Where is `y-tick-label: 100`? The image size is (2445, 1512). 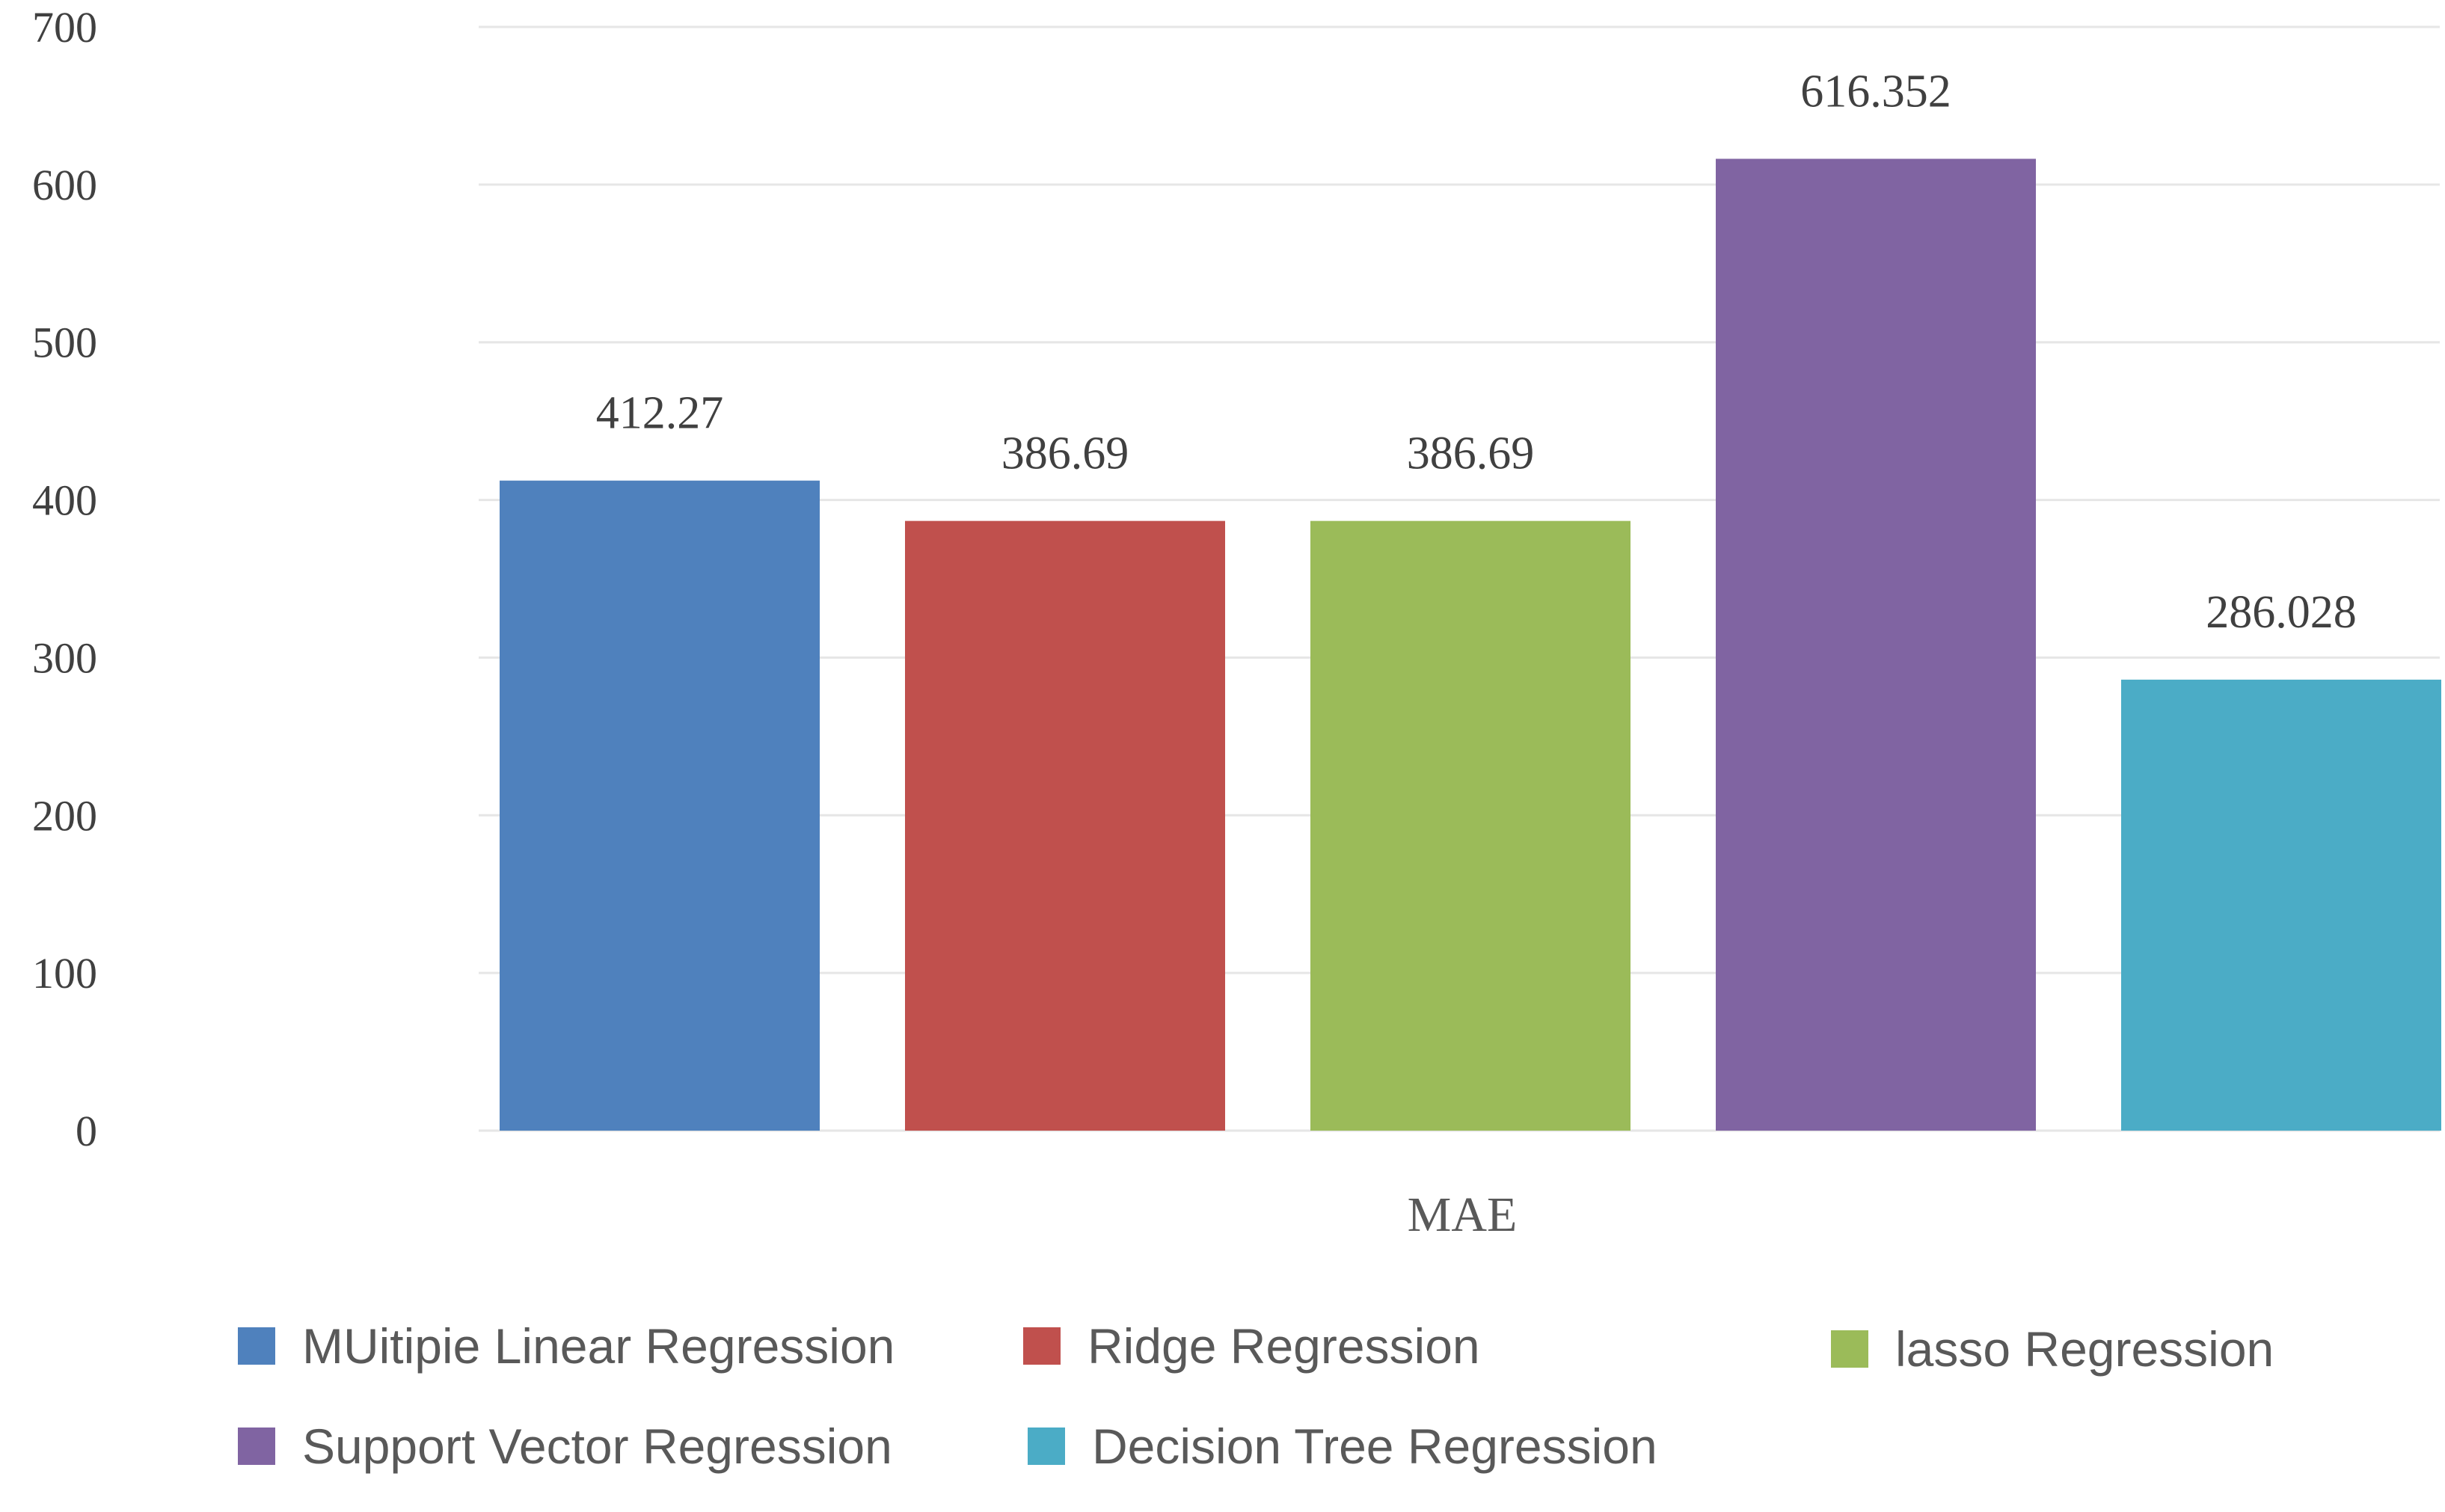 y-tick-label: 100 is located at coordinates (64, 973).